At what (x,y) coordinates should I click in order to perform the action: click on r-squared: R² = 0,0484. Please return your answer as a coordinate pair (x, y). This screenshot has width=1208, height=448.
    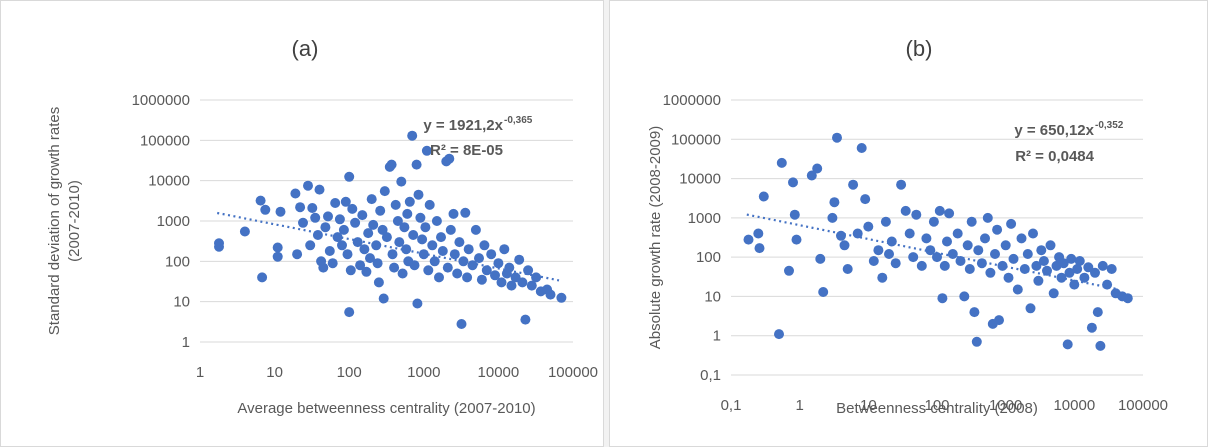
    Looking at the image, I should click on (1054, 156).